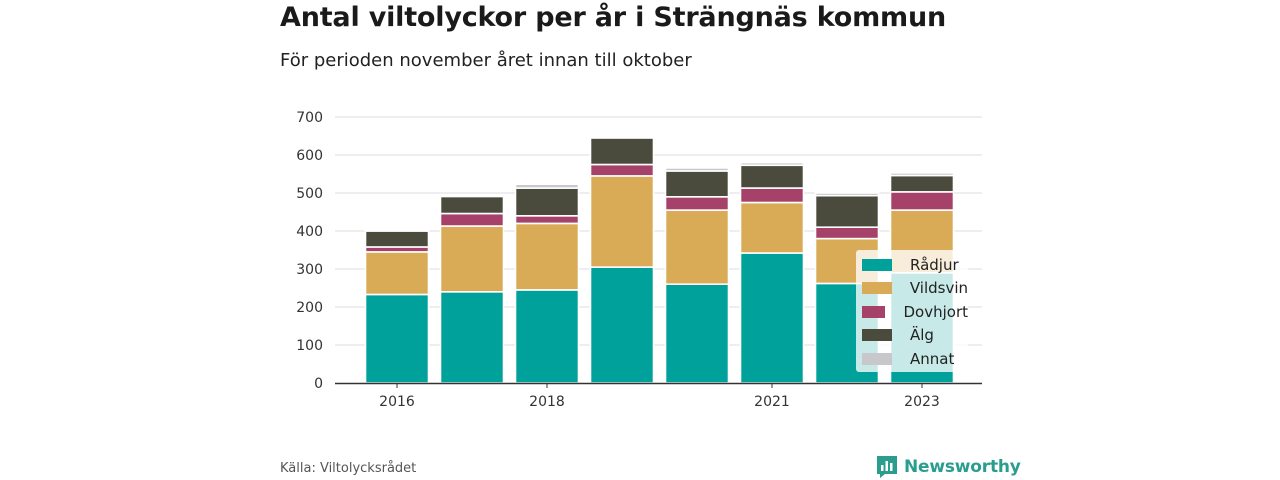  Describe the element at coordinates (772, 318) in the screenshot. I see `bar-segment-2021-rådjur` at that location.